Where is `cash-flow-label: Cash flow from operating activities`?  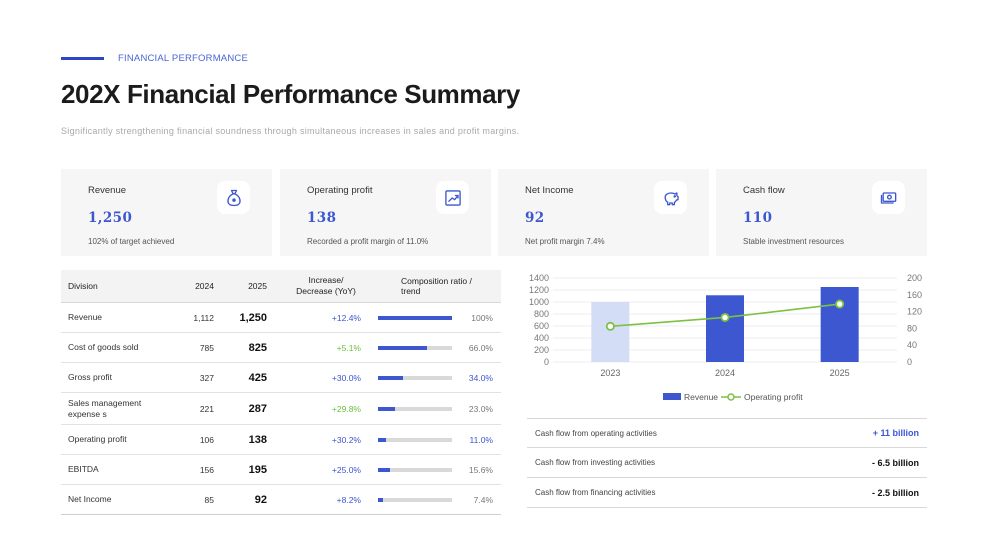
cash-flow-label: Cash flow from operating activities is located at coordinates (596, 433).